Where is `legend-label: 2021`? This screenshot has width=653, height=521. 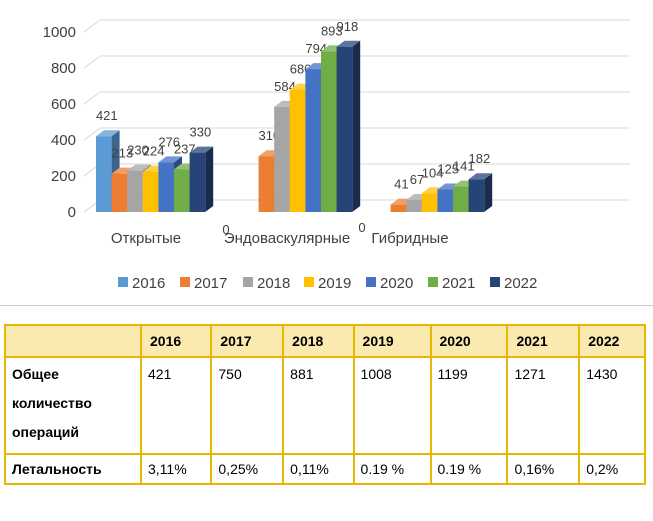 legend-label: 2021 is located at coordinates (458, 283).